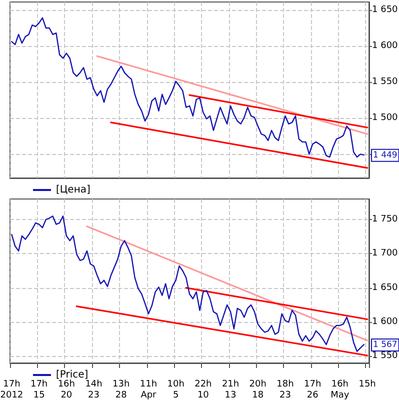 The image size is (399, 400). What do you see at coordinates (66, 390) in the screenshot?
I see `x-tick-label: 16h 20` at bounding box center [66, 390].